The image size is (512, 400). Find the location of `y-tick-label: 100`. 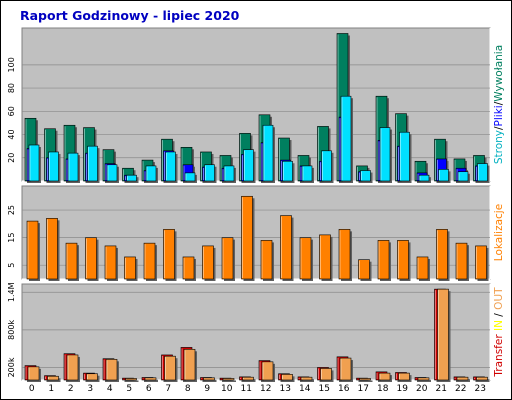

y-tick-label: 100 is located at coordinates (11, 64).